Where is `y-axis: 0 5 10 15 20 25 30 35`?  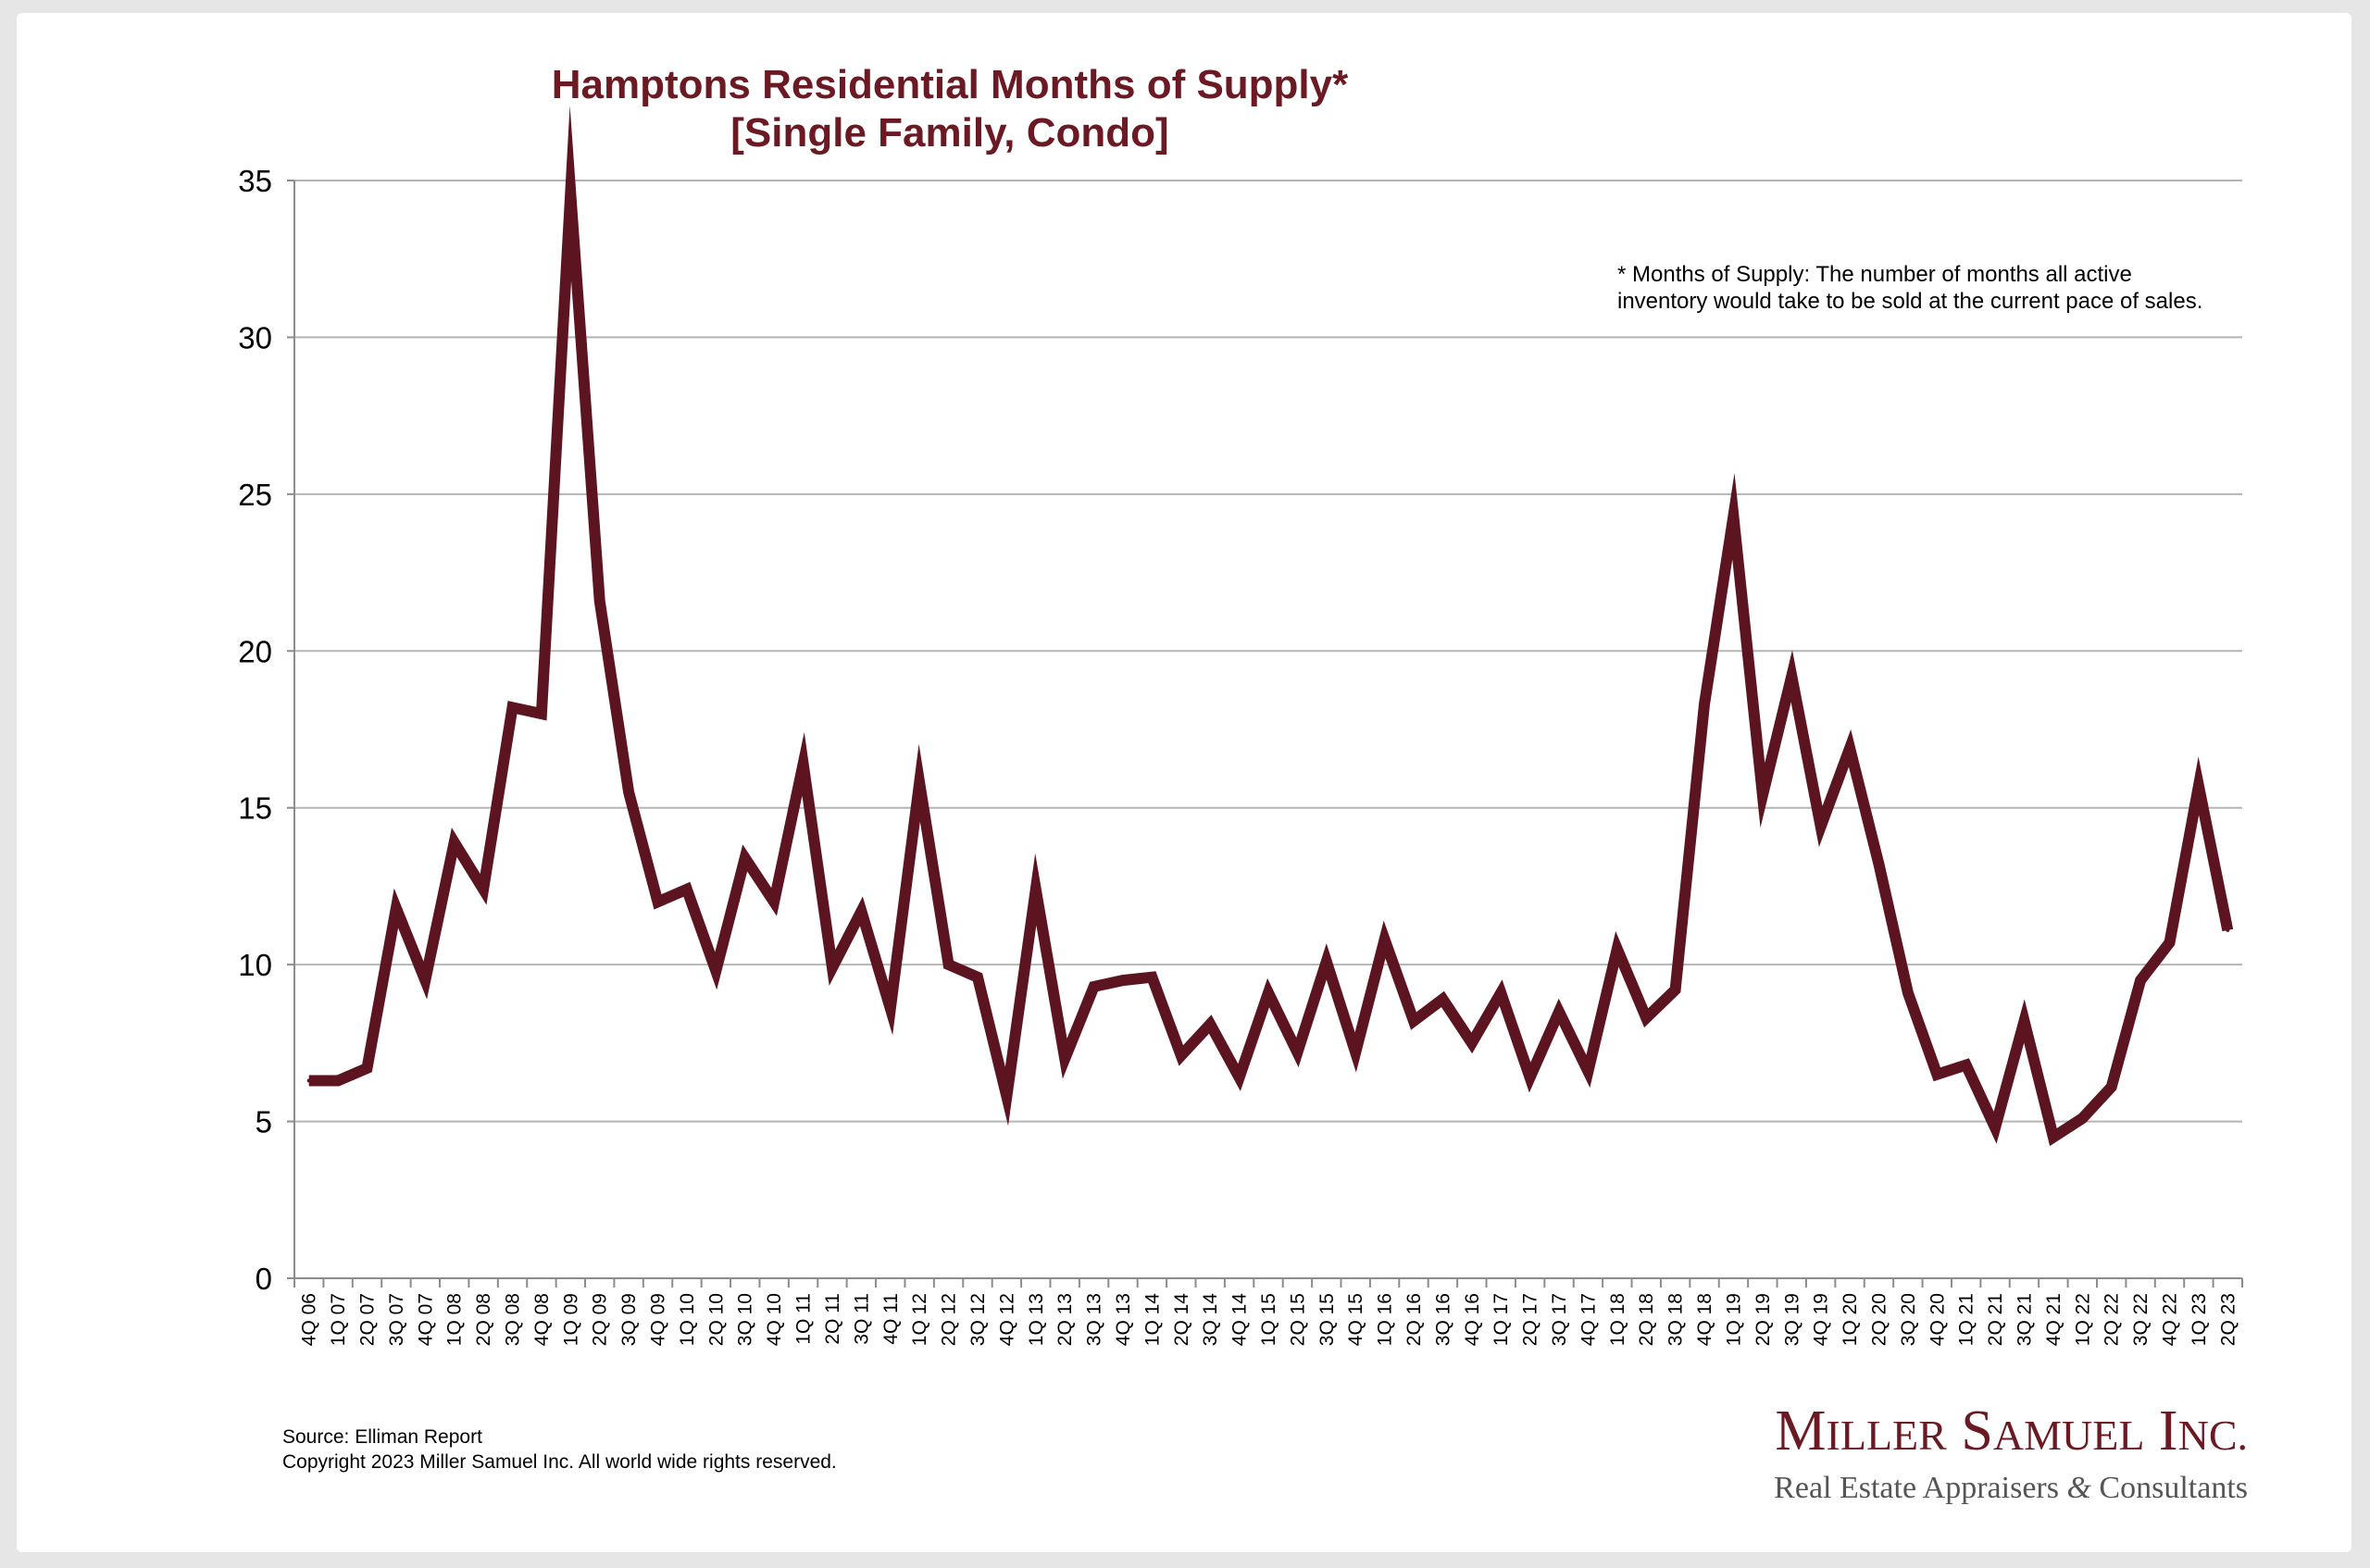 y-axis: 0 5 10 15 20 25 30 35 is located at coordinates (266, 730).